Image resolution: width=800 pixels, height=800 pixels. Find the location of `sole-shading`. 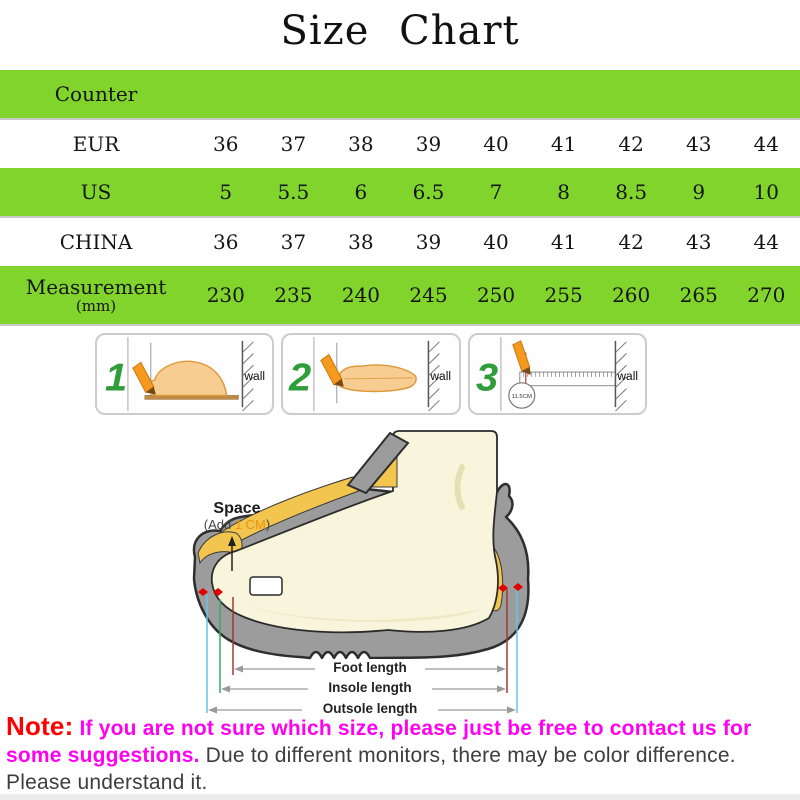

sole-shading is located at coordinates (362, 613).